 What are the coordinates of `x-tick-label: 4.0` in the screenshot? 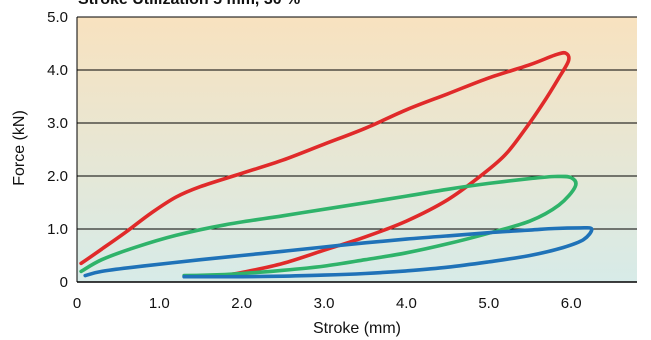 It's located at (406, 303).